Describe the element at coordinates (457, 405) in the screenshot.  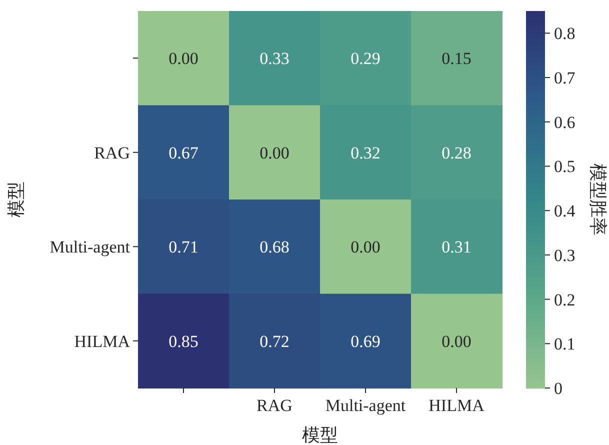
I see `x-tick-label: HILMA` at that location.